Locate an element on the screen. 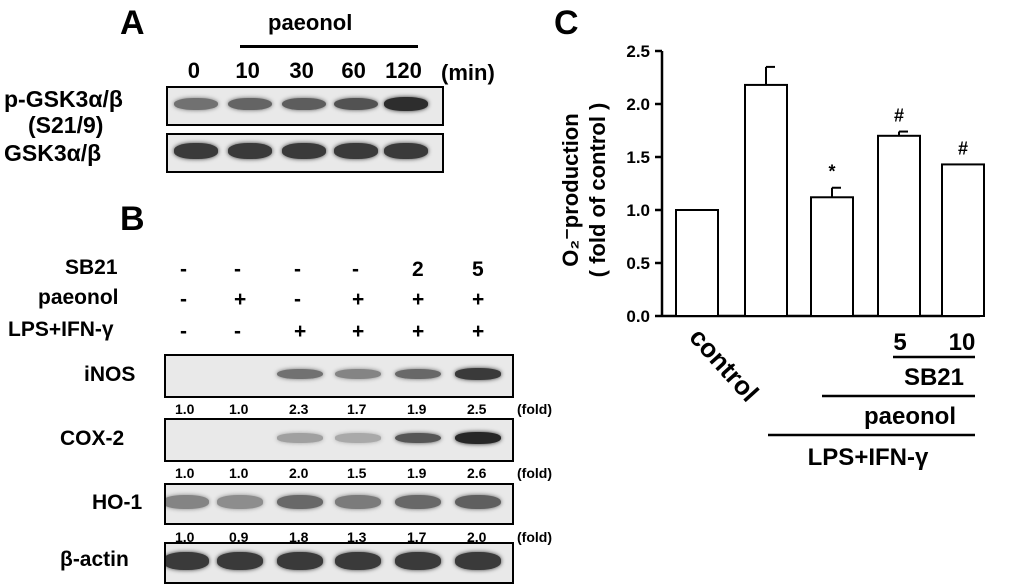 The width and height of the screenshot is (1024, 587). y-tick-label: 1.5 is located at coordinates (638, 157).